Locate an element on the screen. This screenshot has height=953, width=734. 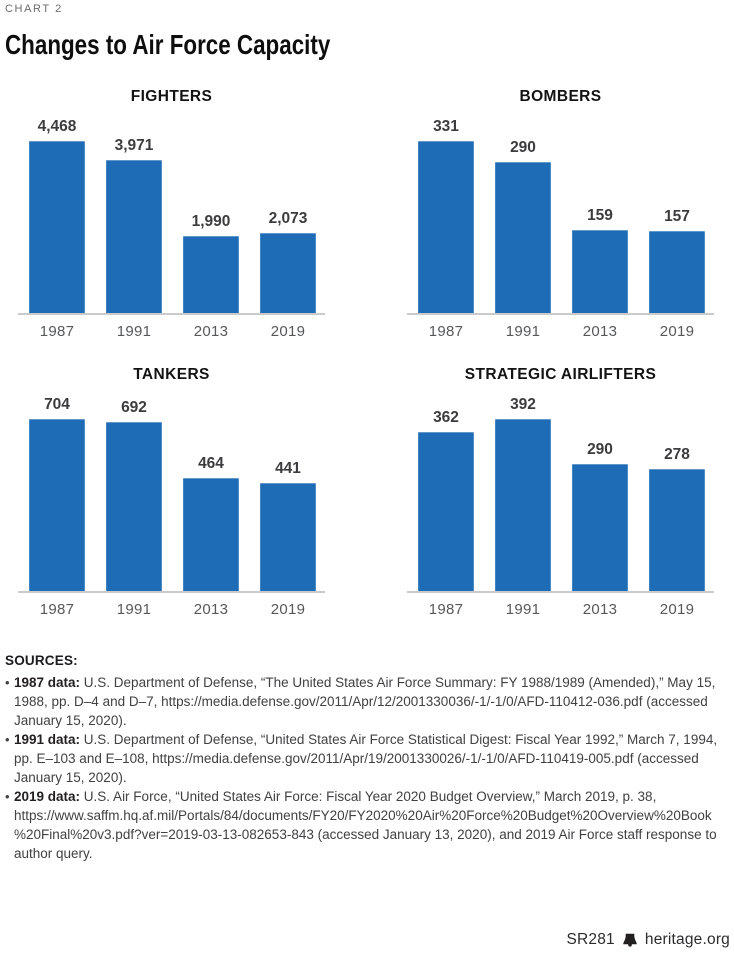
chart-title: FIGHTERS is located at coordinates (171, 96).